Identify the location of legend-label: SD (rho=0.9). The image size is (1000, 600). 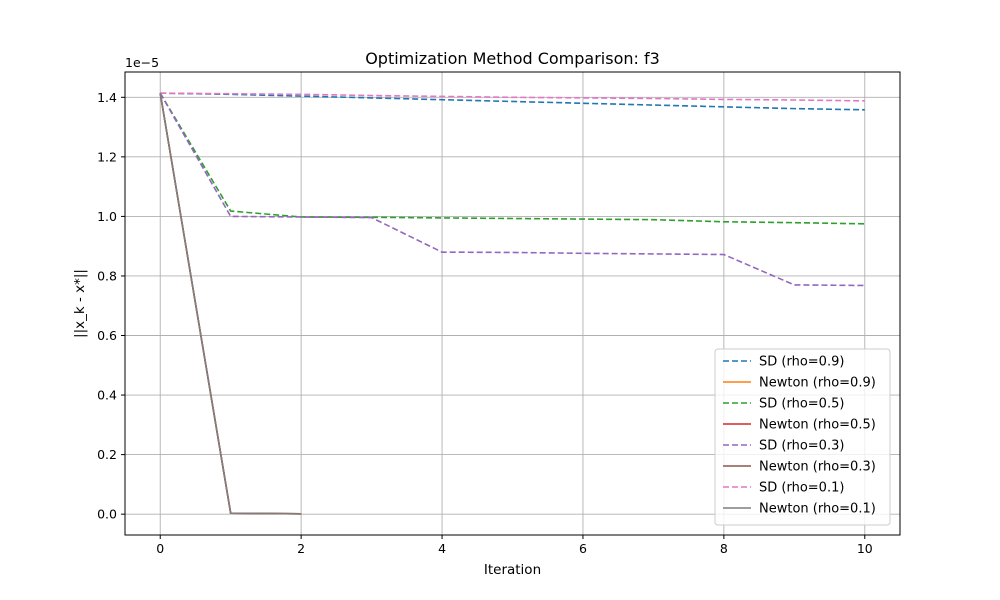
(801, 362).